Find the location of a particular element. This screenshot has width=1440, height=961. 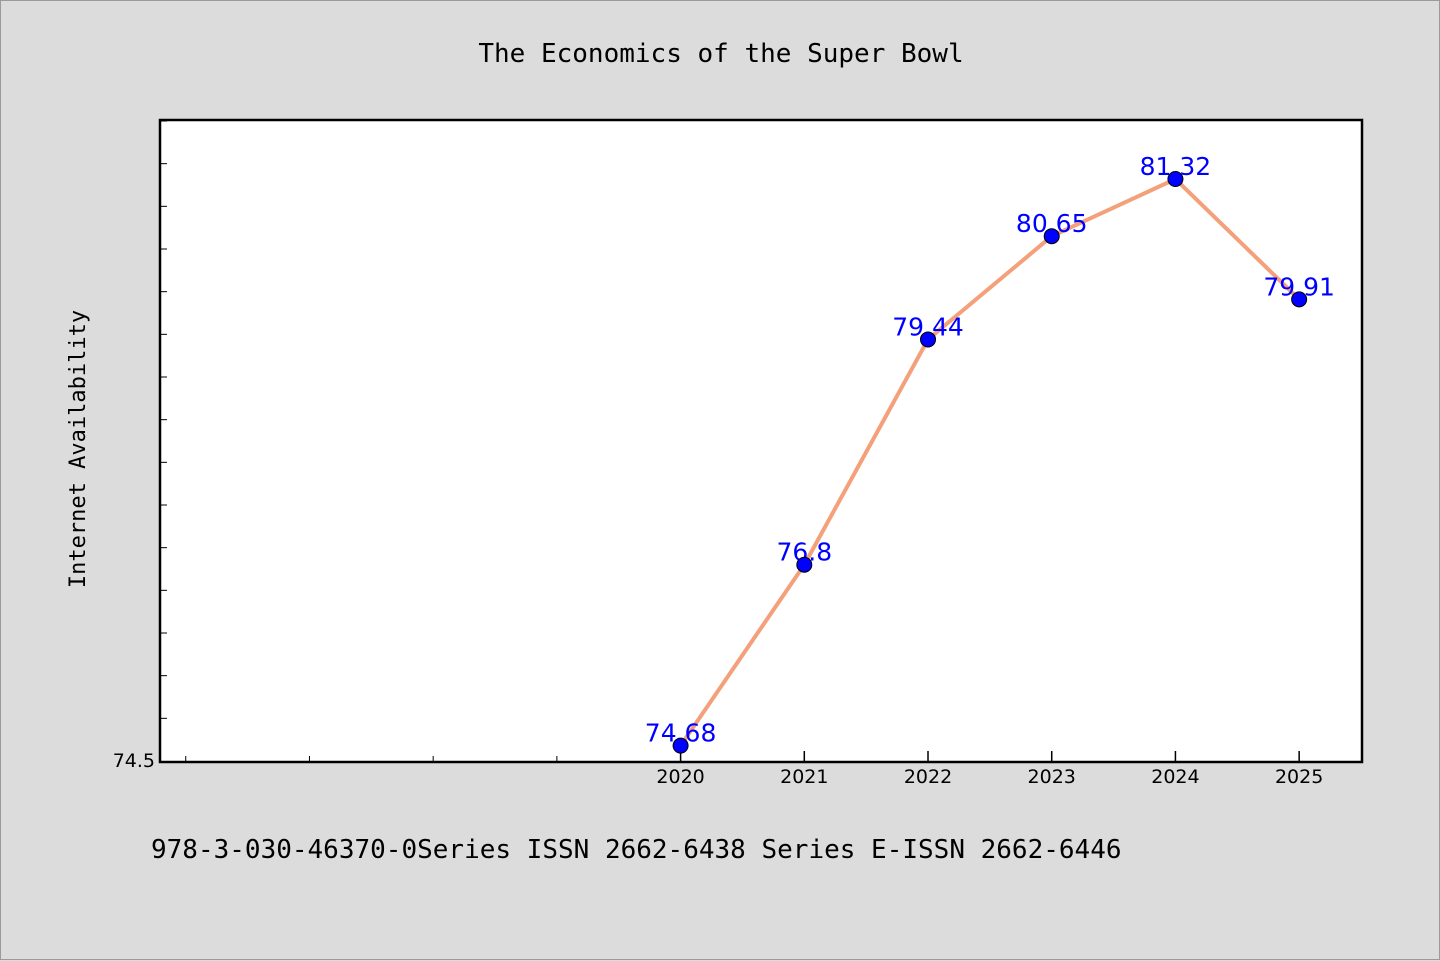

x-tick-label: 2025 is located at coordinates (1299, 777).